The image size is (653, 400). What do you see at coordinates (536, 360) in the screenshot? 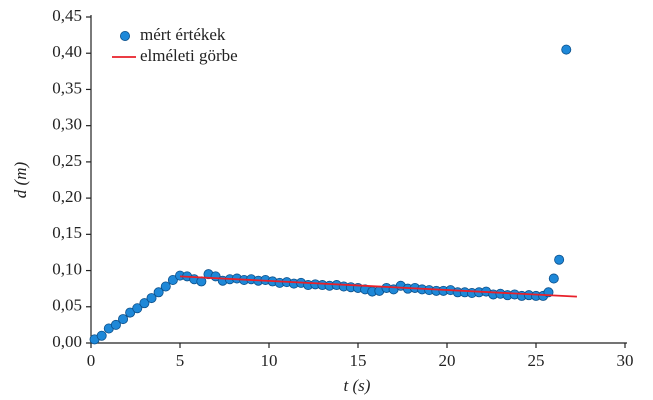
I see `x-tick-label: 25` at bounding box center [536, 360].